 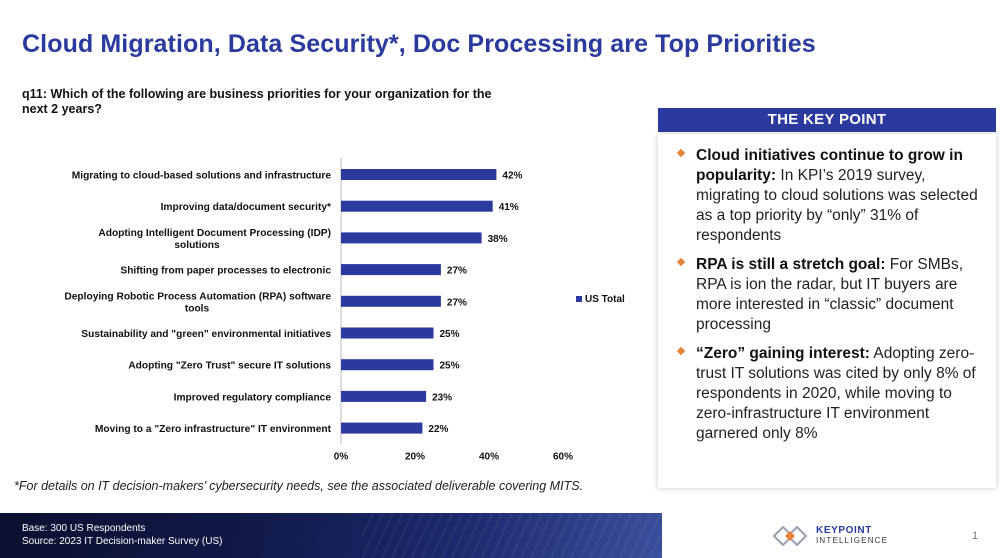 What do you see at coordinates (197, 245) in the screenshot?
I see `category-label-line: solutions` at bounding box center [197, 245].